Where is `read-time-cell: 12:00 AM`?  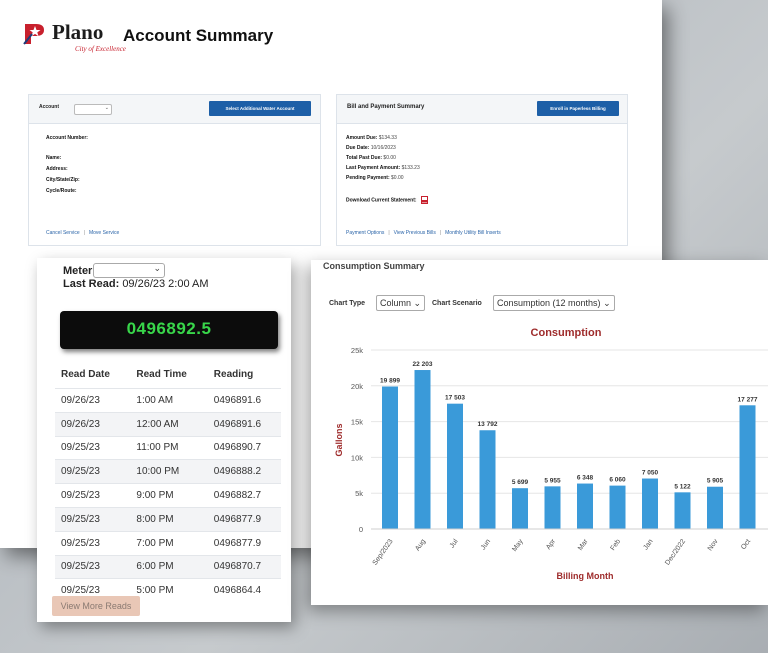 read-time-cell: 12:00 AM is located at coordinates (169, 424).